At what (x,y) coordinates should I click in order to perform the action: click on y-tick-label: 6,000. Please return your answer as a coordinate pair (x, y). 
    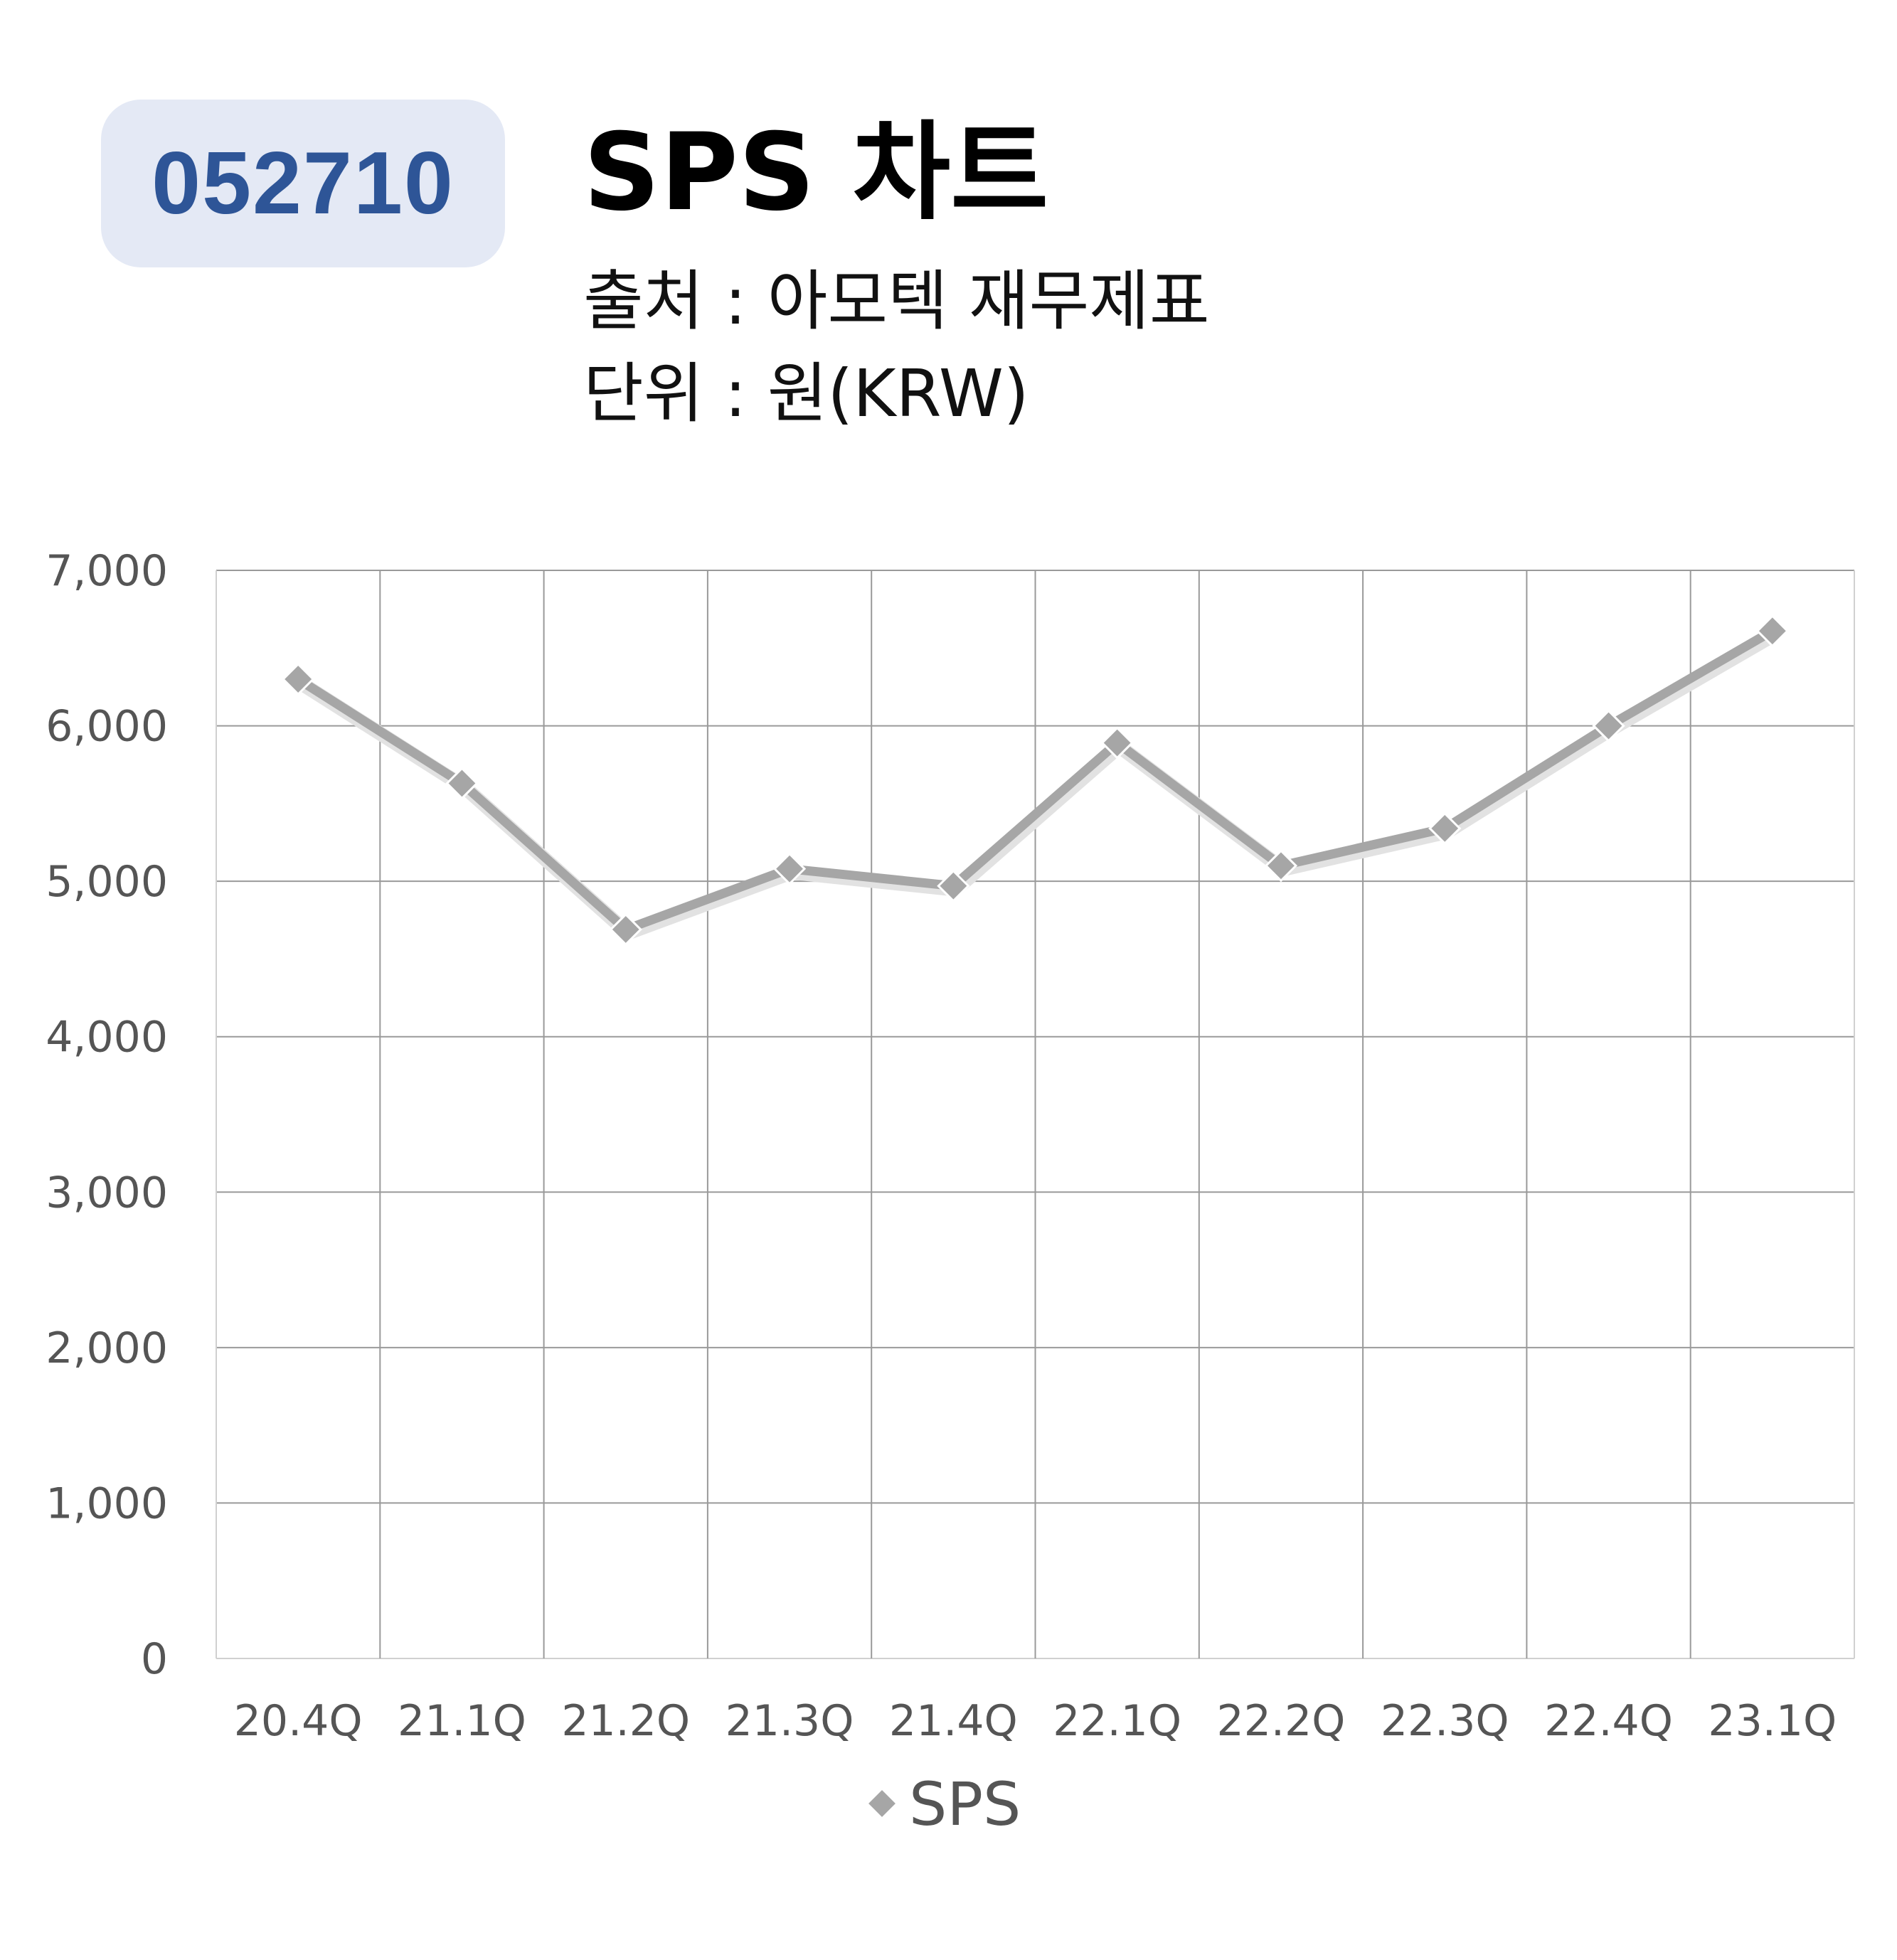
    Looking at the image, I should click on (107, 727).